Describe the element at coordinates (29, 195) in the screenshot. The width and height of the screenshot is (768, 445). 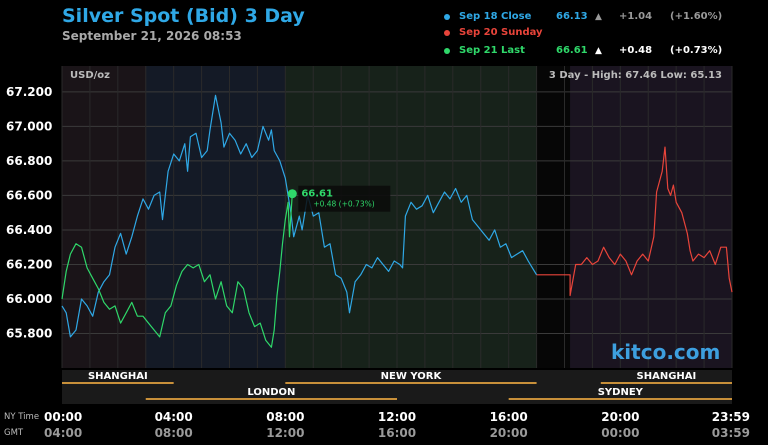
I see `y-tick-label: 66.600` at that location.